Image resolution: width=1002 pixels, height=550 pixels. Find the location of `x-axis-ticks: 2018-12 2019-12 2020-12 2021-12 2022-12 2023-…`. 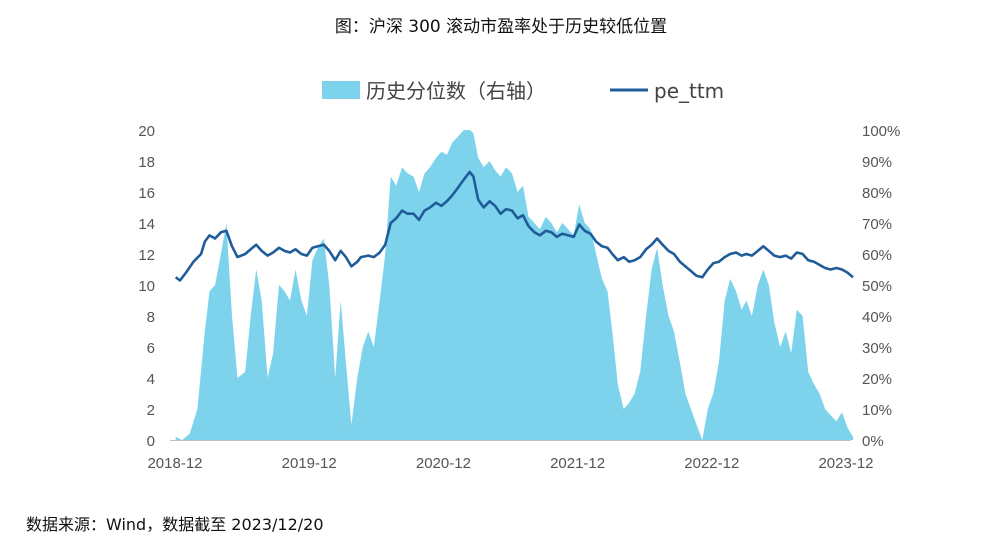

x-axis-ticks: 2018-12 2019-12 2020-12 2021-12 2022-12 2023-… is located at coordinates (510, 463).